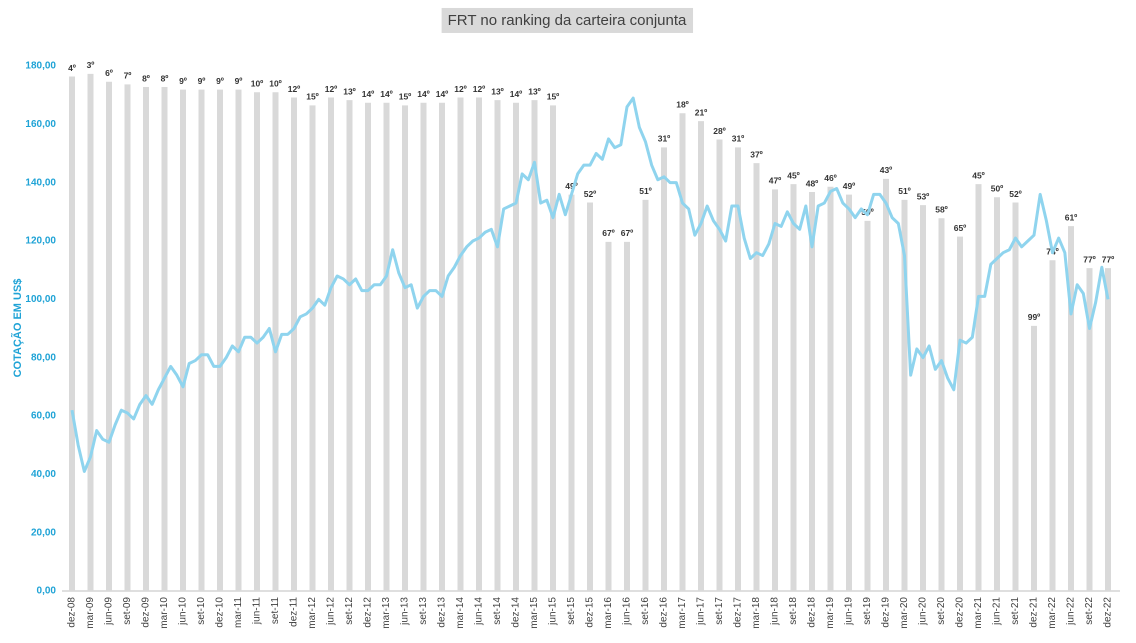 The width and height of the screenshot is (1136, 643). Describe the element at coordinates (146, 78) in the screenshot. I see `bar-label: 8º` at that location.